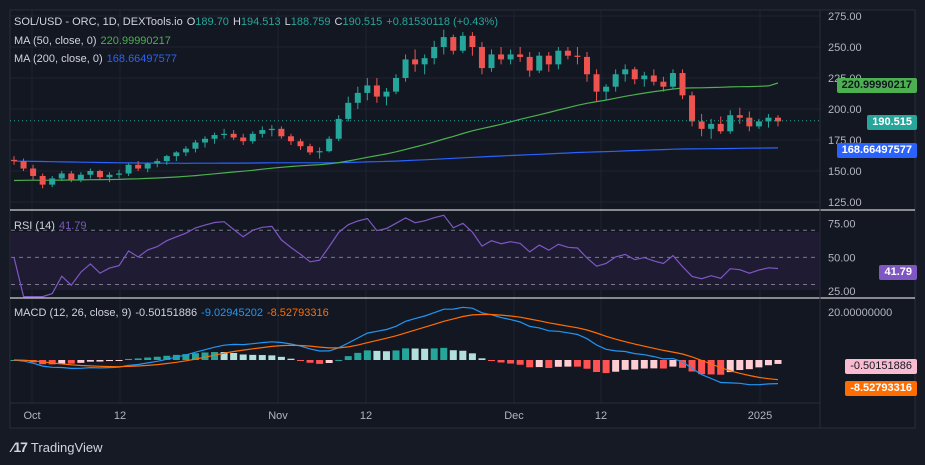  Describe the element at coordinates (97, 59) in the screenshot. I see `ma200-legend: MA (200, close, 0) 168.66497577` at that location.